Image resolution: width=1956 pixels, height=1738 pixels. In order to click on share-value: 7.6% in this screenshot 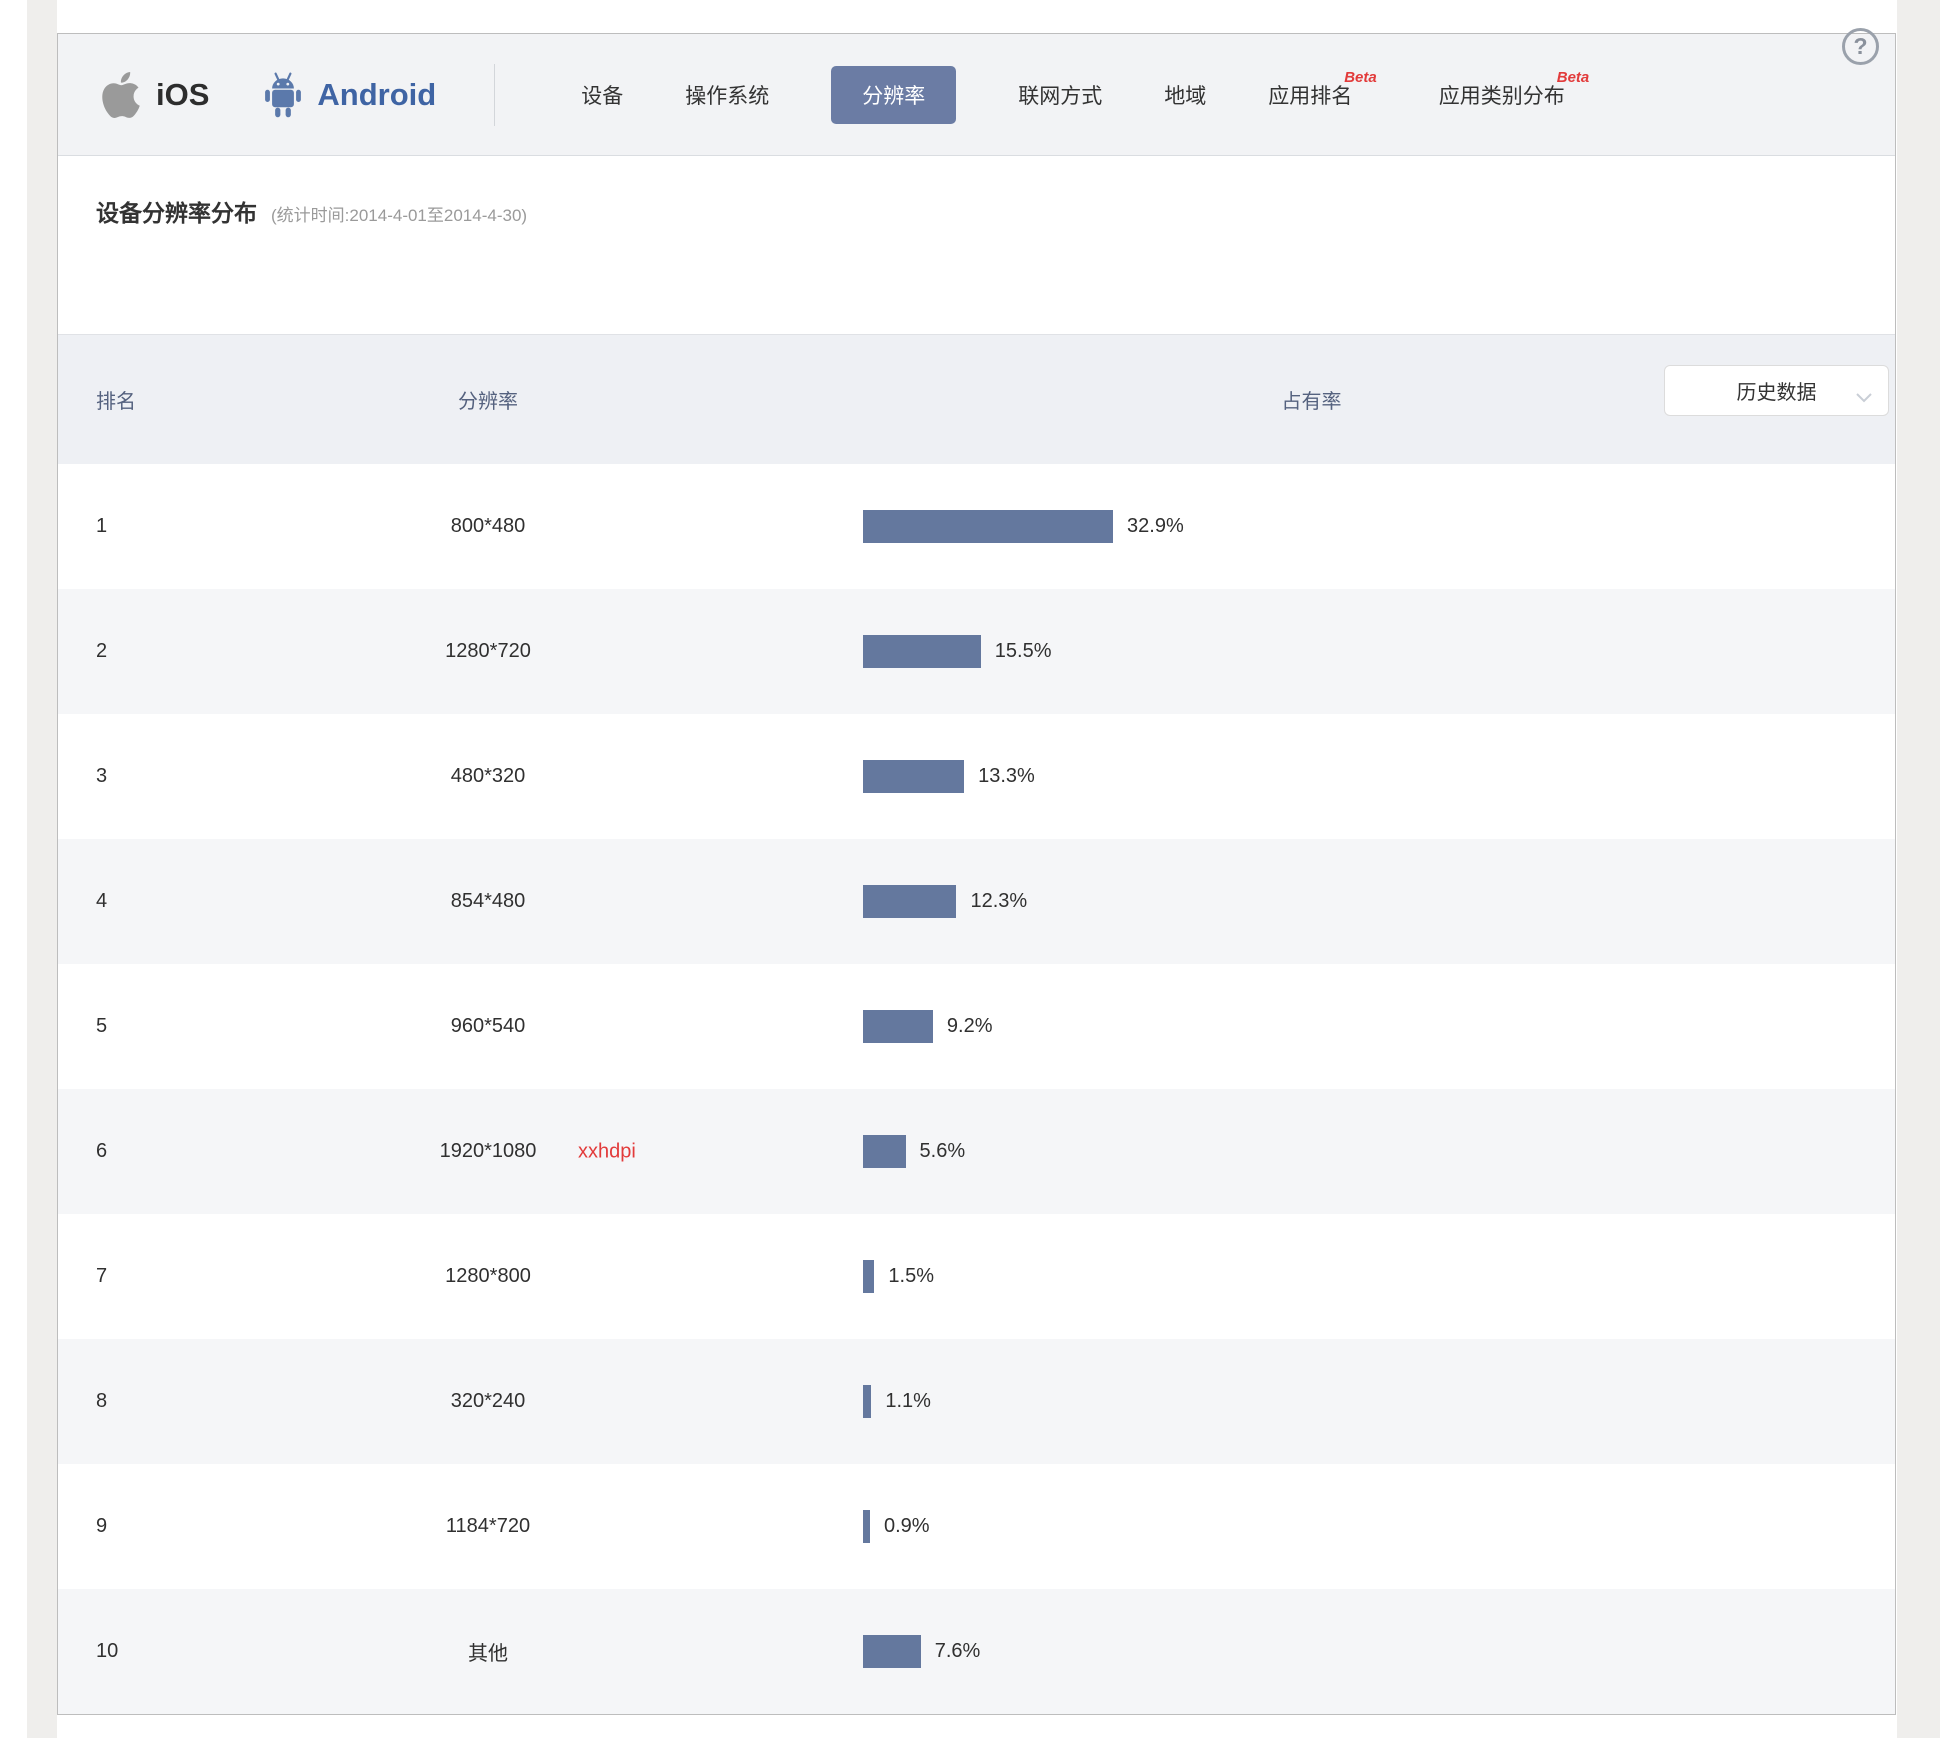, I will do `click(957, 1651)`.